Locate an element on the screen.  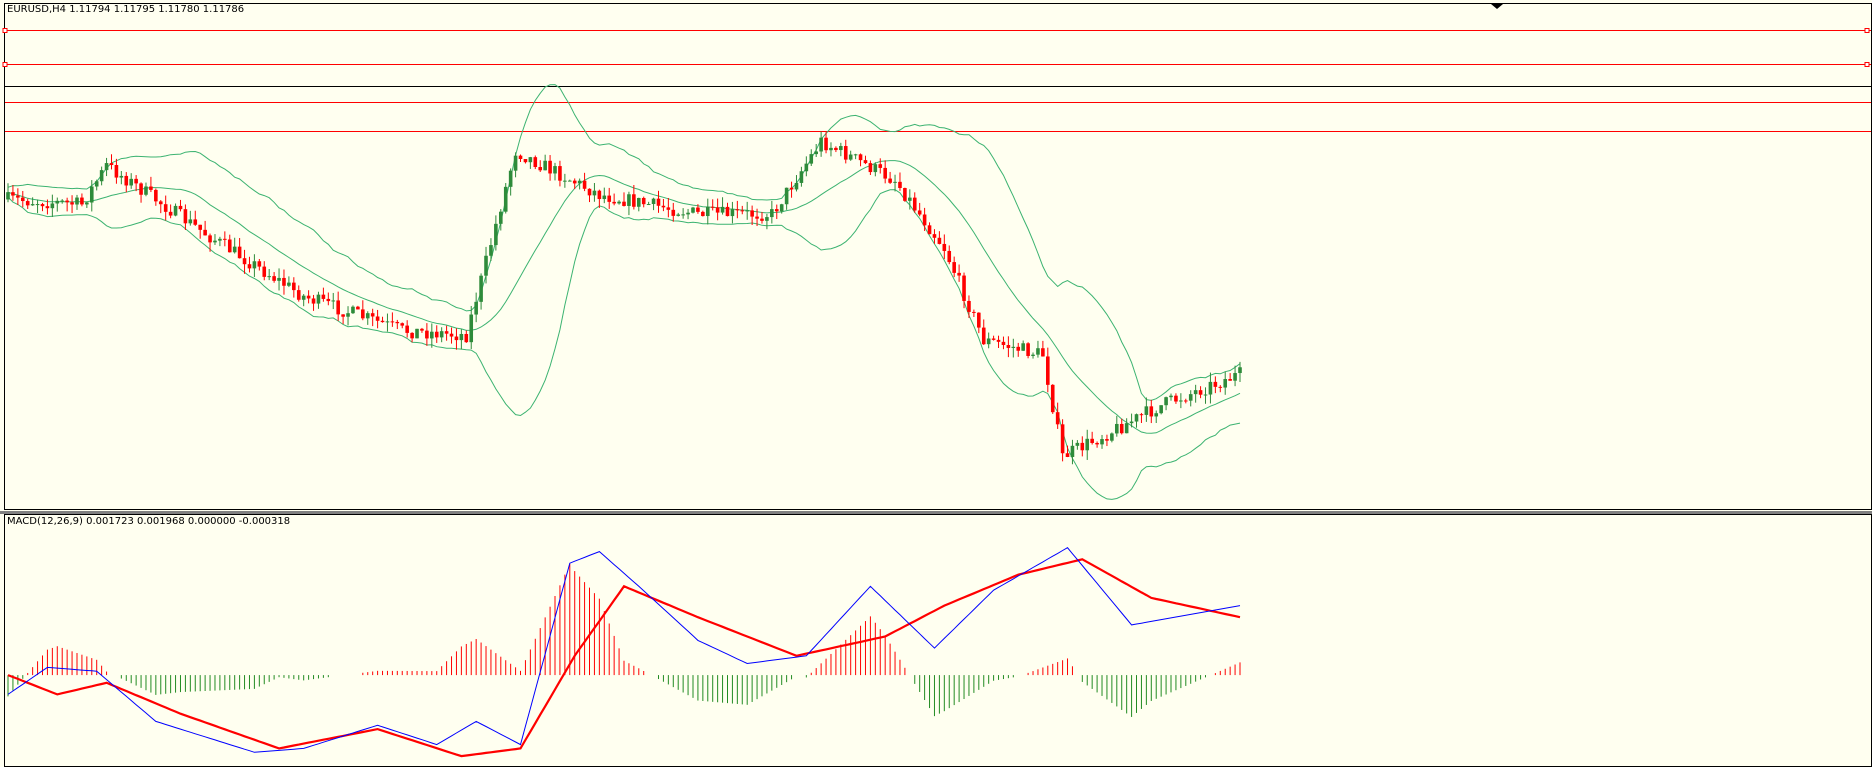
chart-shift-marker is located at coordinates (1497, 6).